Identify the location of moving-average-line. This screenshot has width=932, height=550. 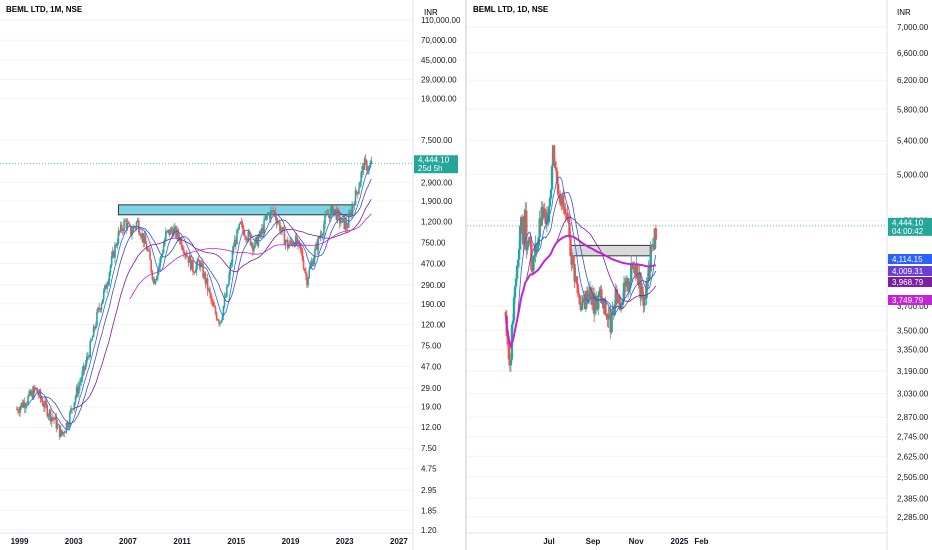
(222, 303).